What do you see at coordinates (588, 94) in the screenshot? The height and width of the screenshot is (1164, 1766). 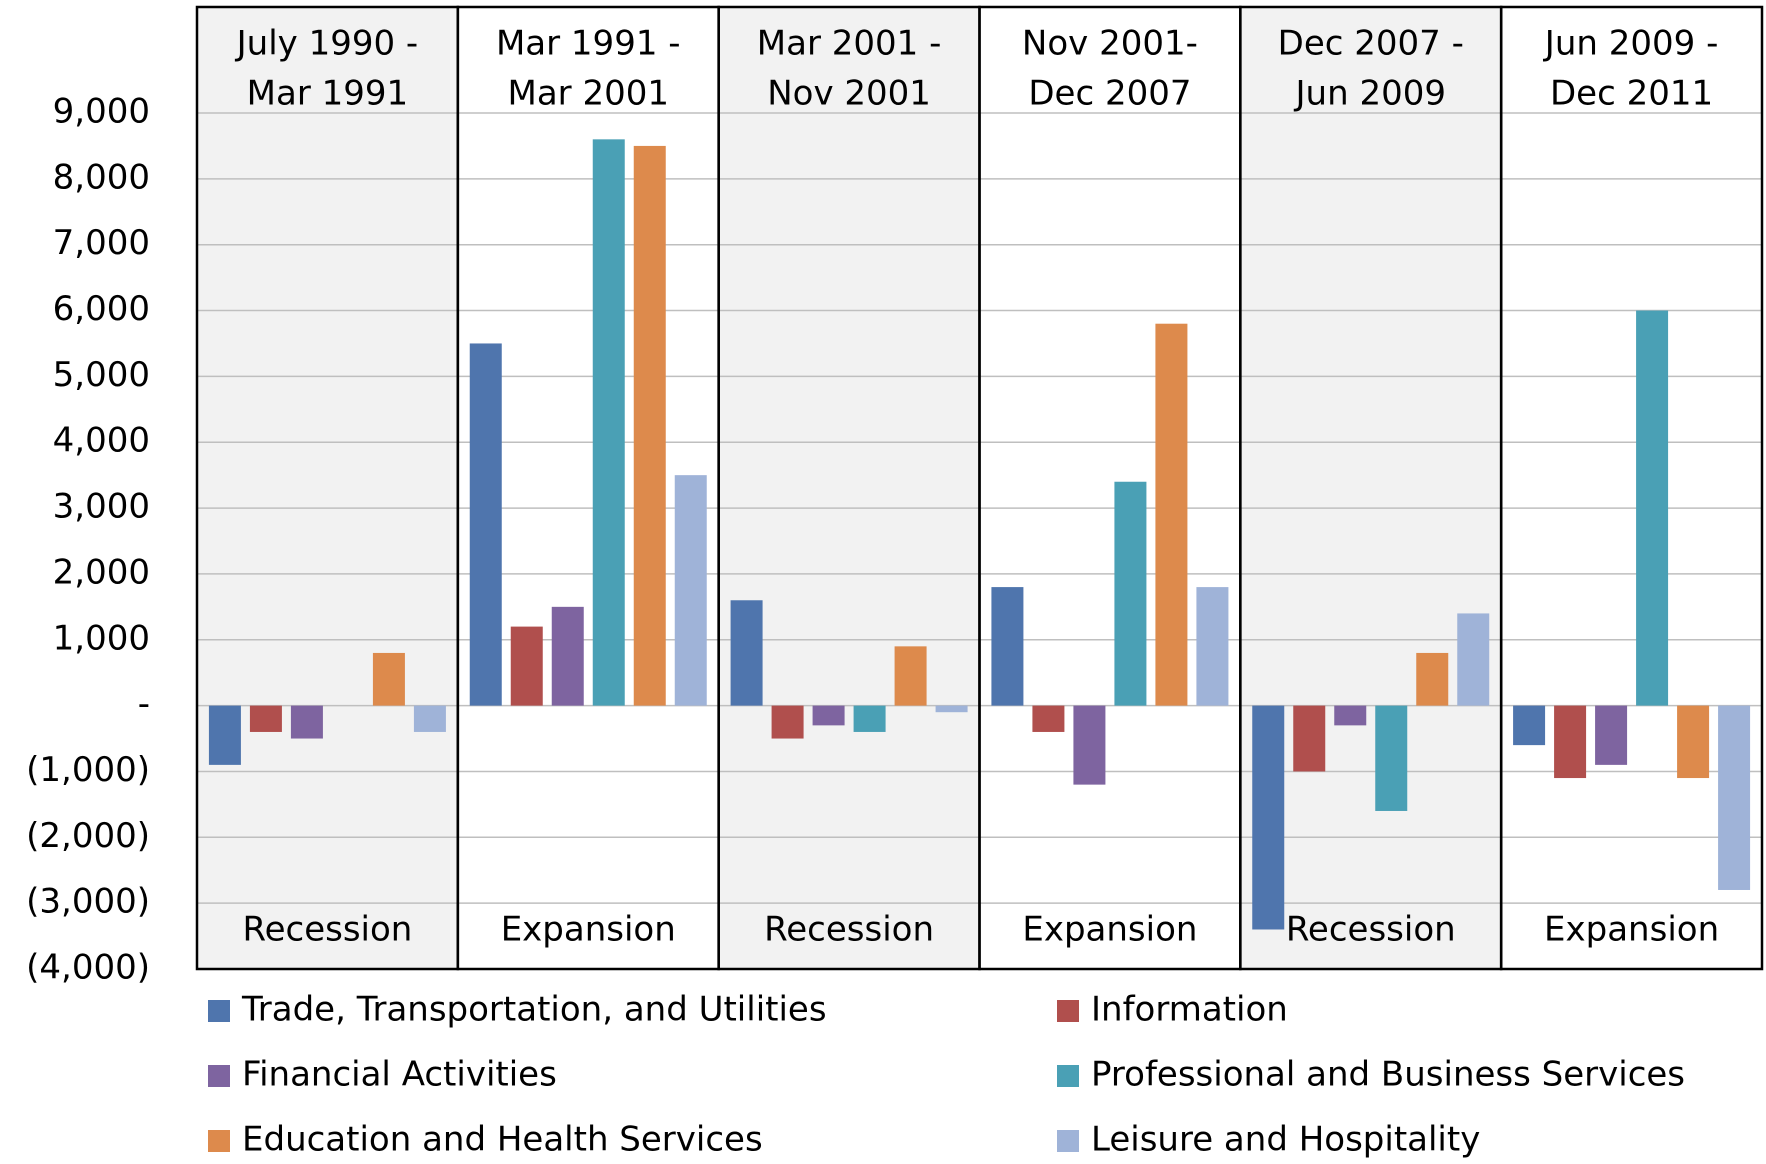 I see `period-label: Mar 2001` at bounding box center [588, 94].